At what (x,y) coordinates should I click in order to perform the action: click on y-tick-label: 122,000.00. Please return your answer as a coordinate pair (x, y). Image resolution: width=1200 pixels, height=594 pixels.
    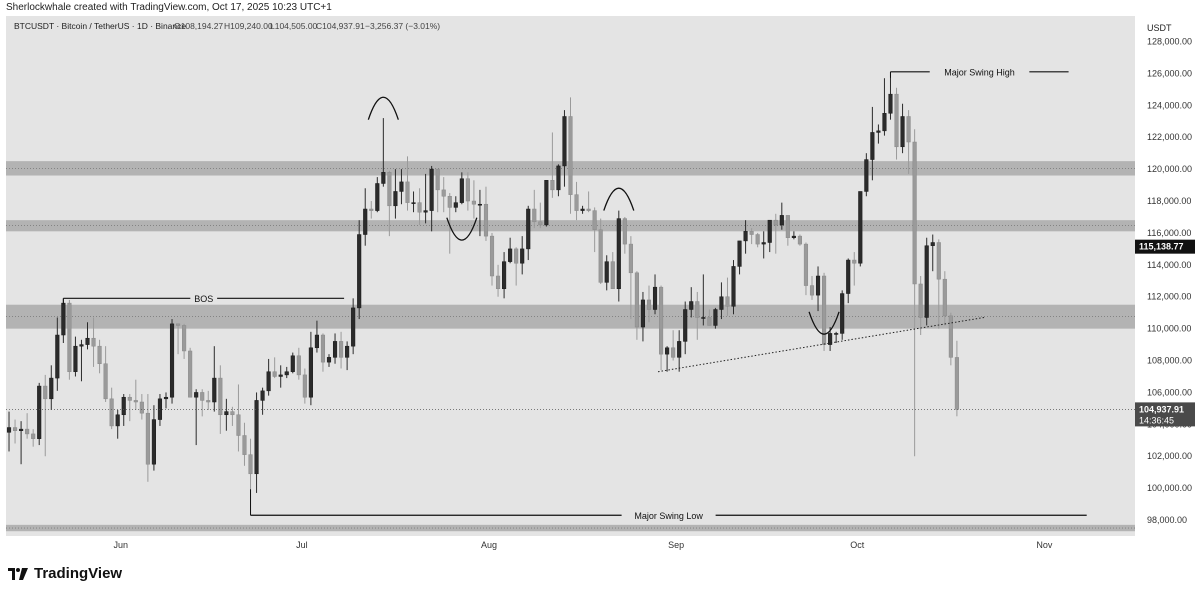
    Looking at the image, I should click on (1169, 137).